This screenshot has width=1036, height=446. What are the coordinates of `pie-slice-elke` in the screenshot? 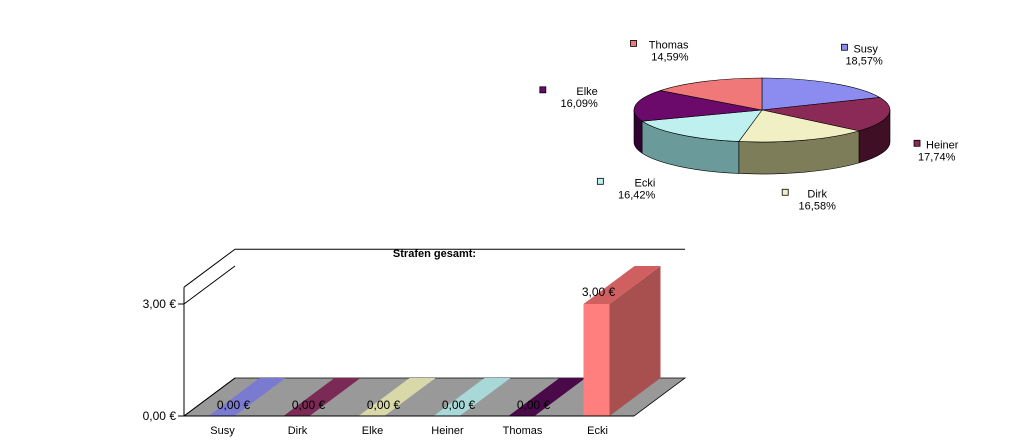 It's located at (698, 106).